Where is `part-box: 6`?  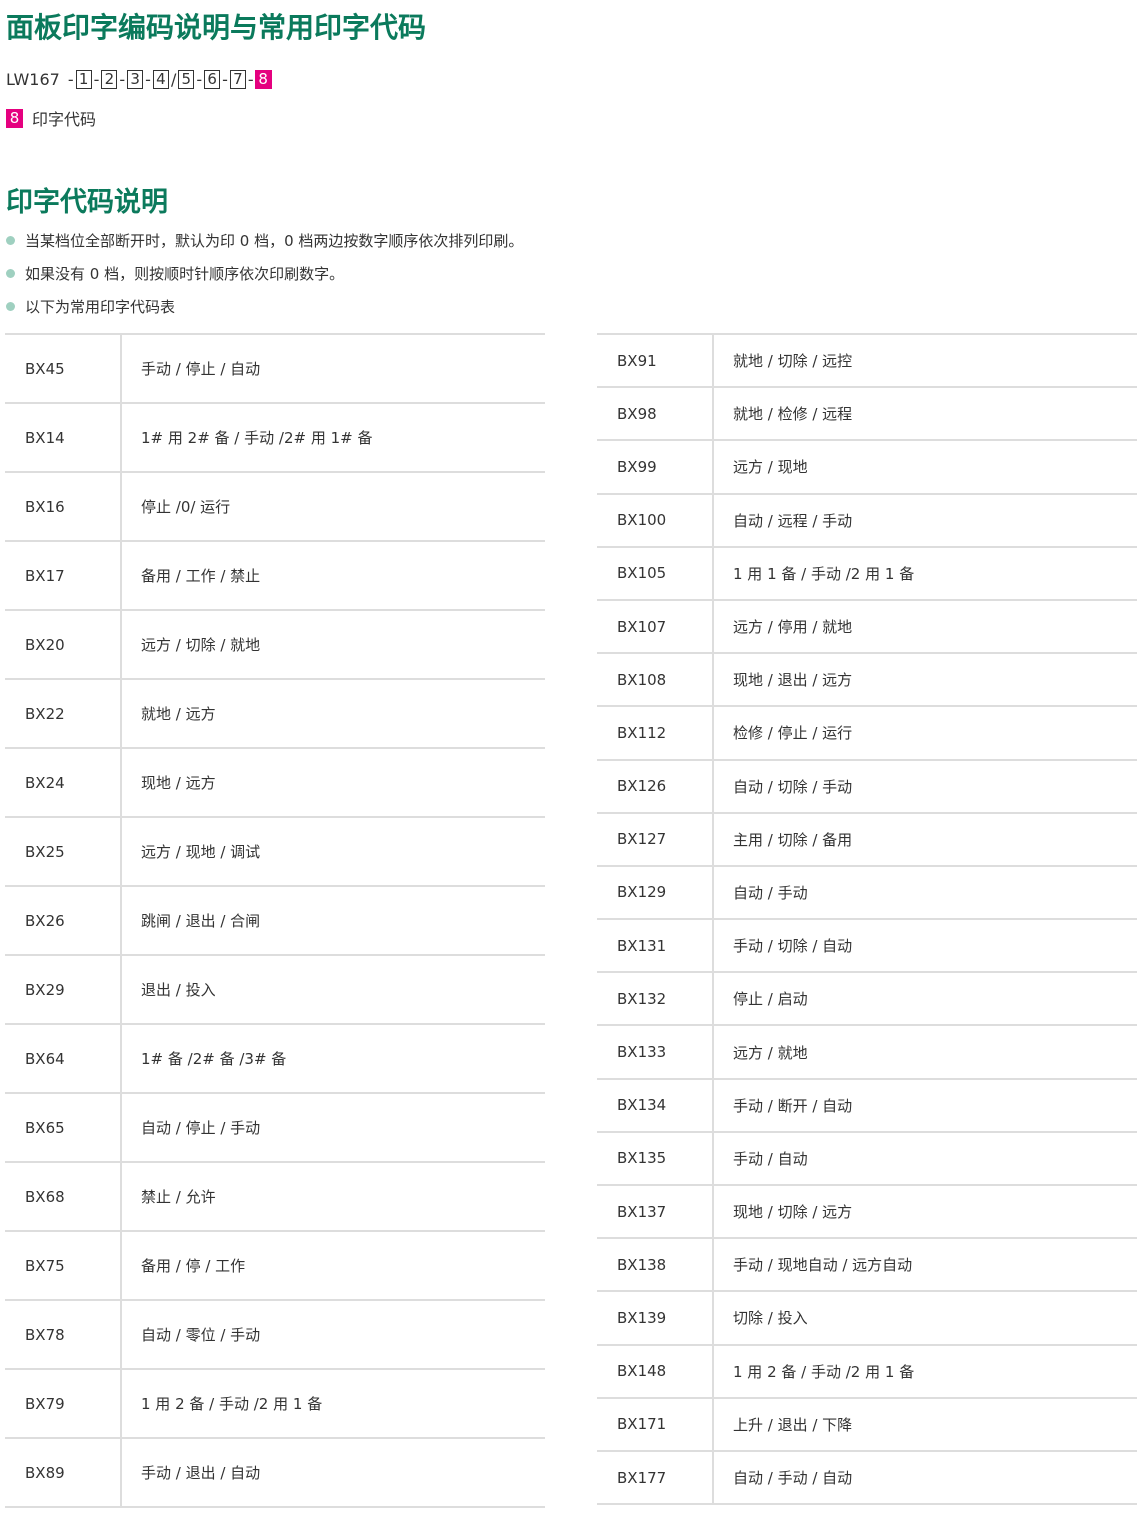
part-box: 6 is located at coordinates (212, 79).